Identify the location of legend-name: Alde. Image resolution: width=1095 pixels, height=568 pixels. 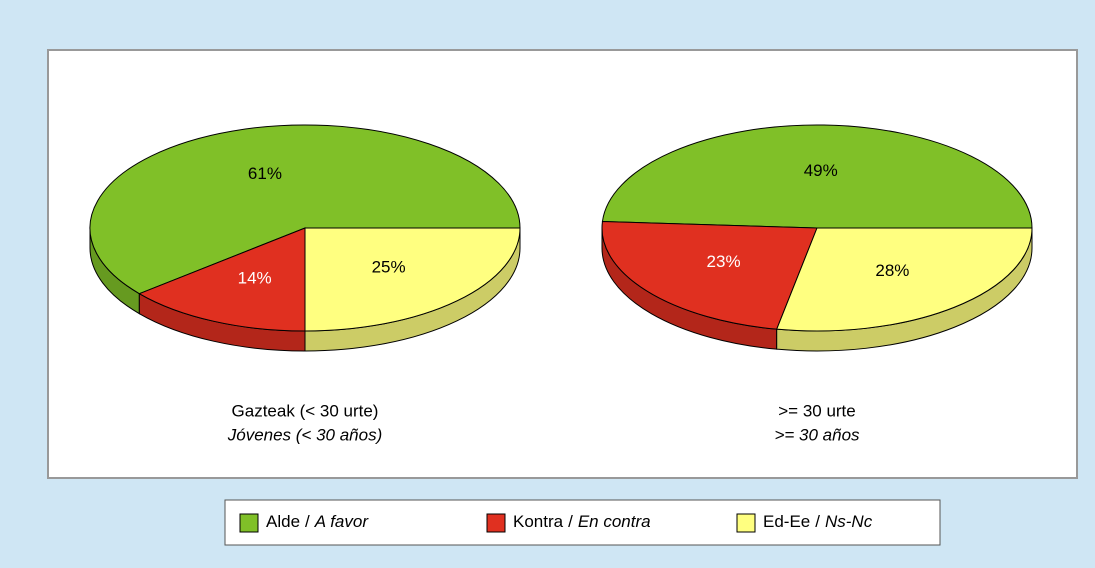
(283, 521).